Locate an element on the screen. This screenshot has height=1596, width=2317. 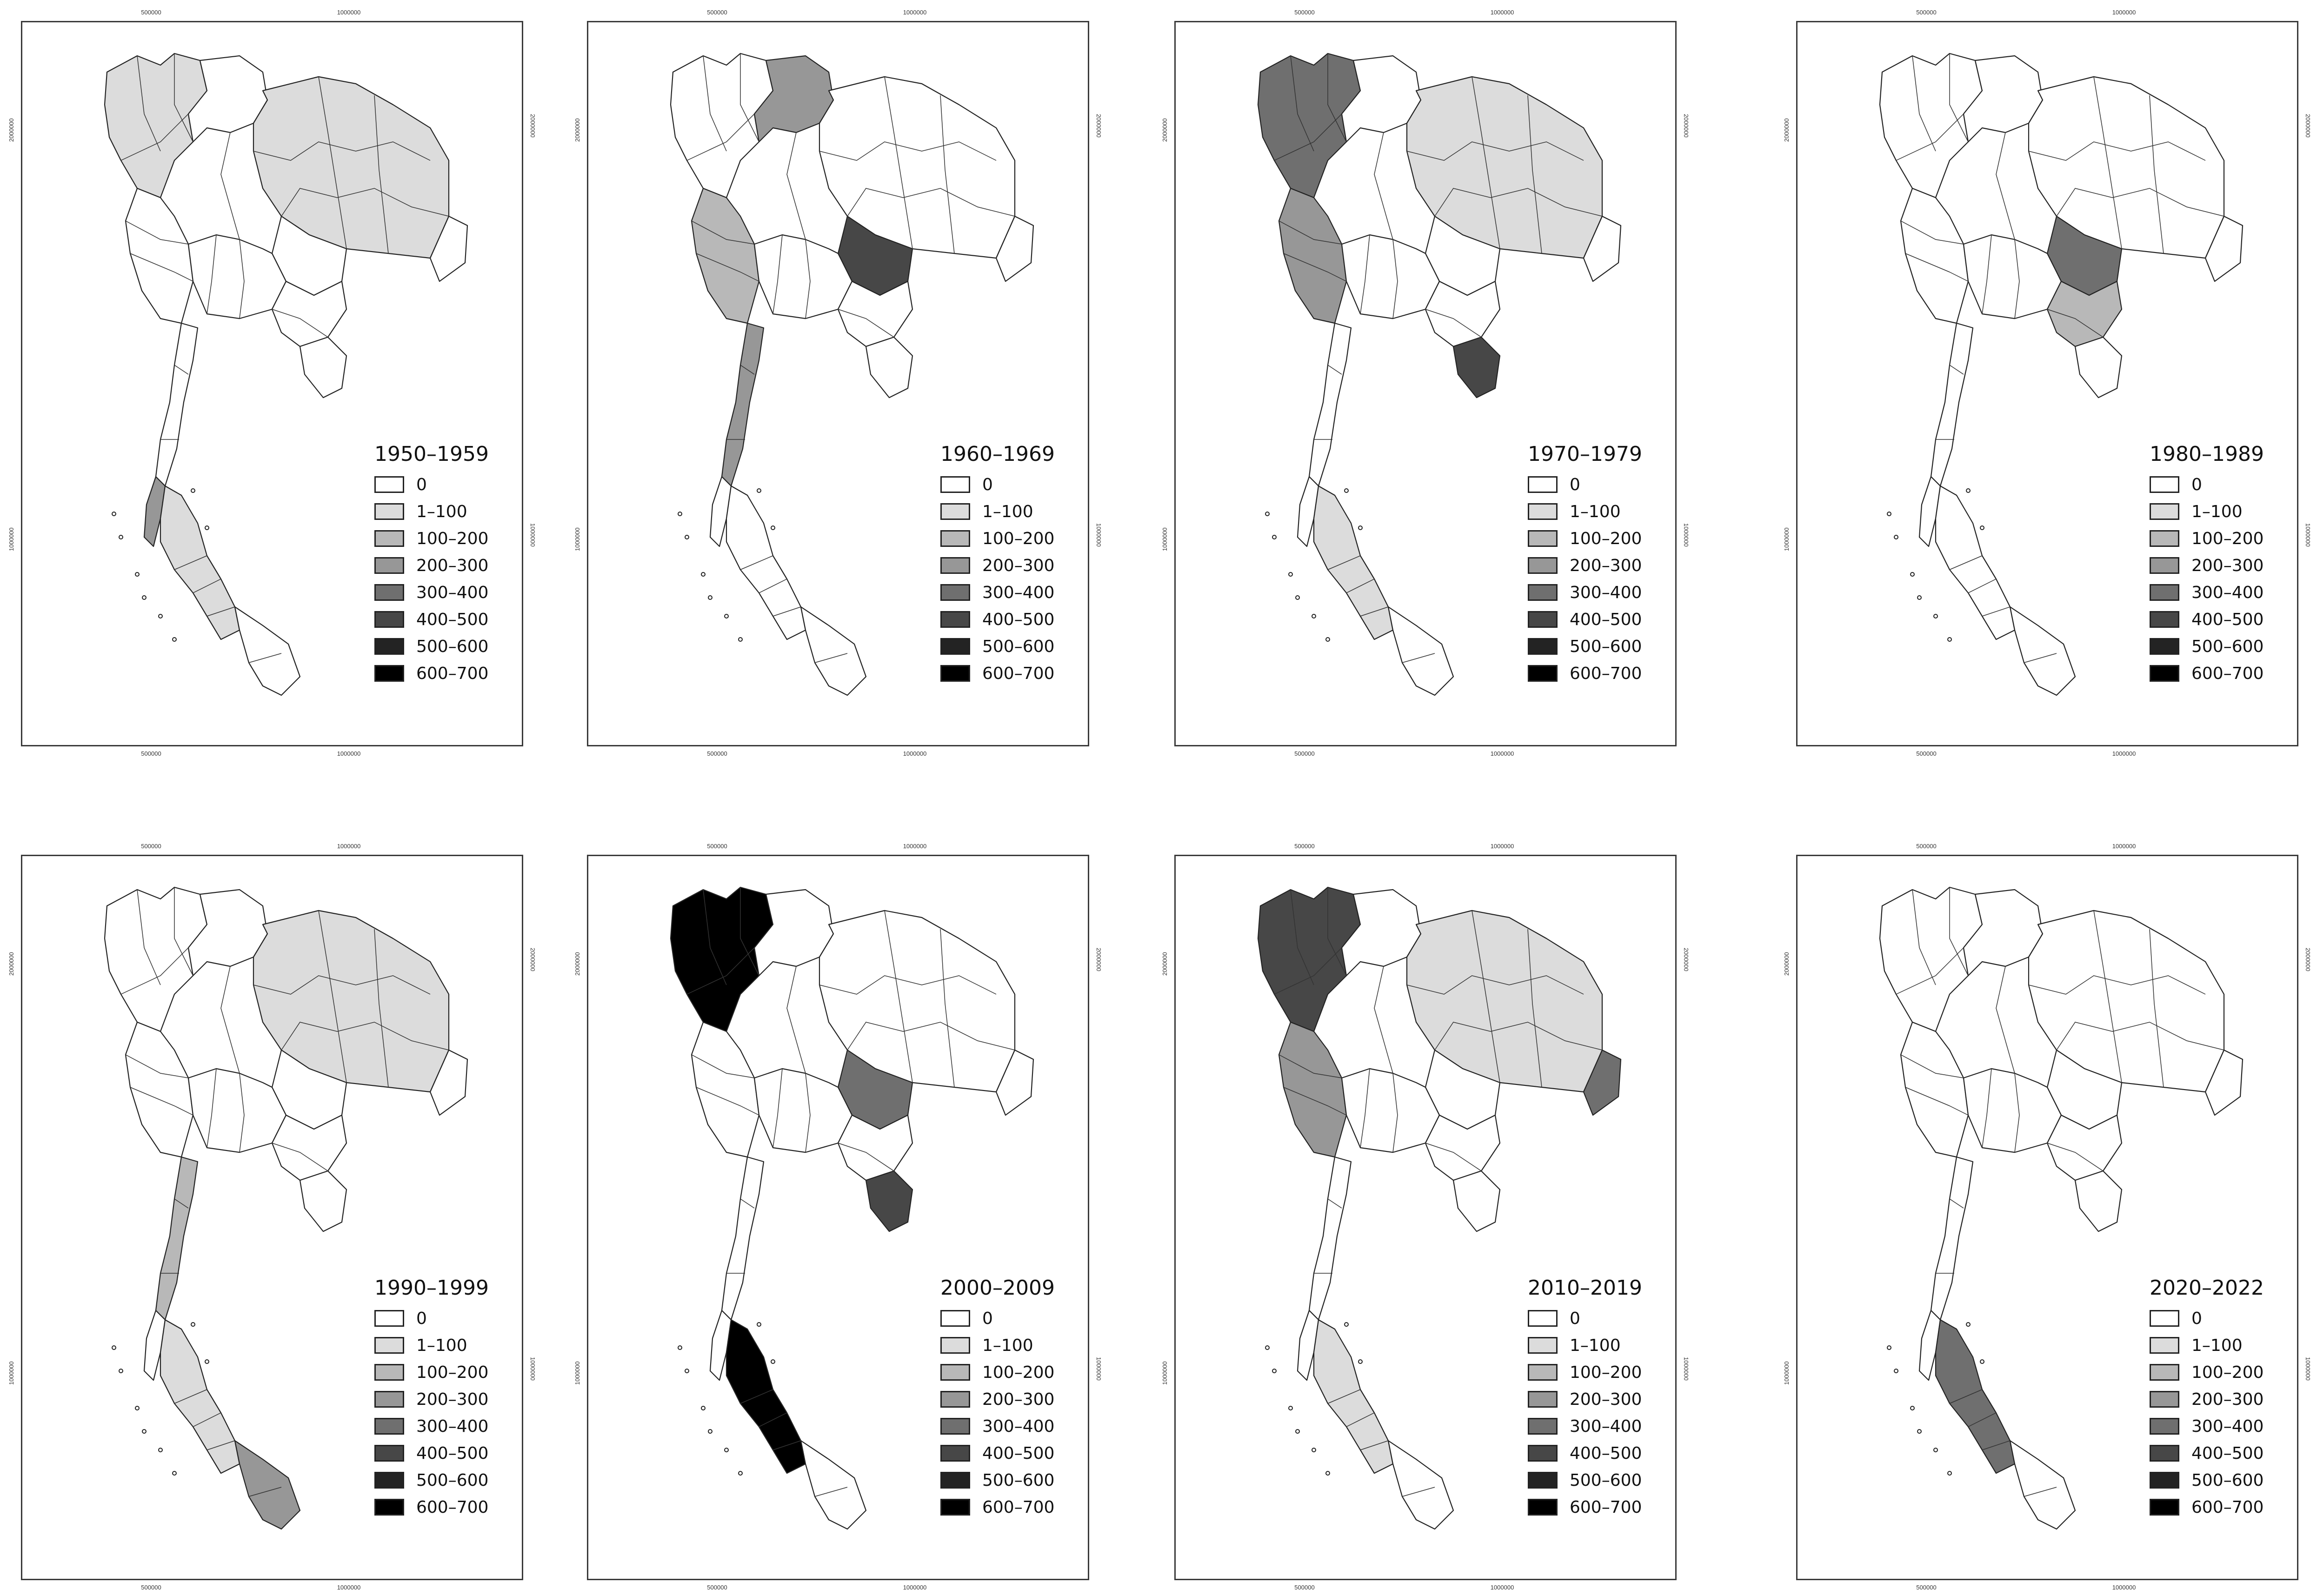
left-tick-label: 1000000 is located at coordinates (1786, 1373).